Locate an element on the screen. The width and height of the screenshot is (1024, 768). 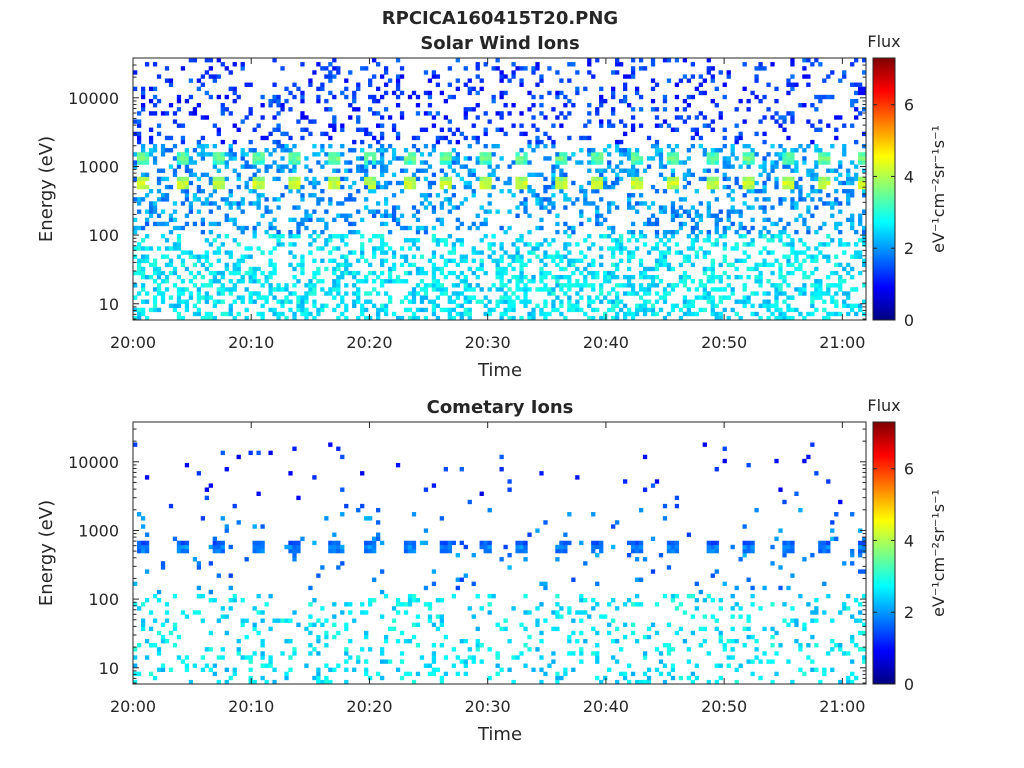
y-axis-label: Energy (eV) is located at coordinates (46, 189).